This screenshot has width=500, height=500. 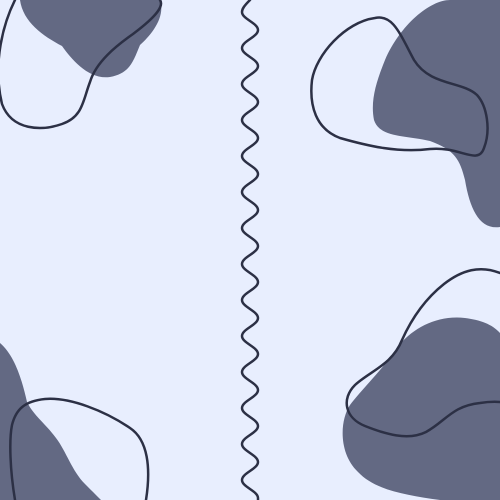 What do you see at coordinates (91, 39) in the screenshot?
I see `top-left-filled-blob` at bounding box center [91, 39].